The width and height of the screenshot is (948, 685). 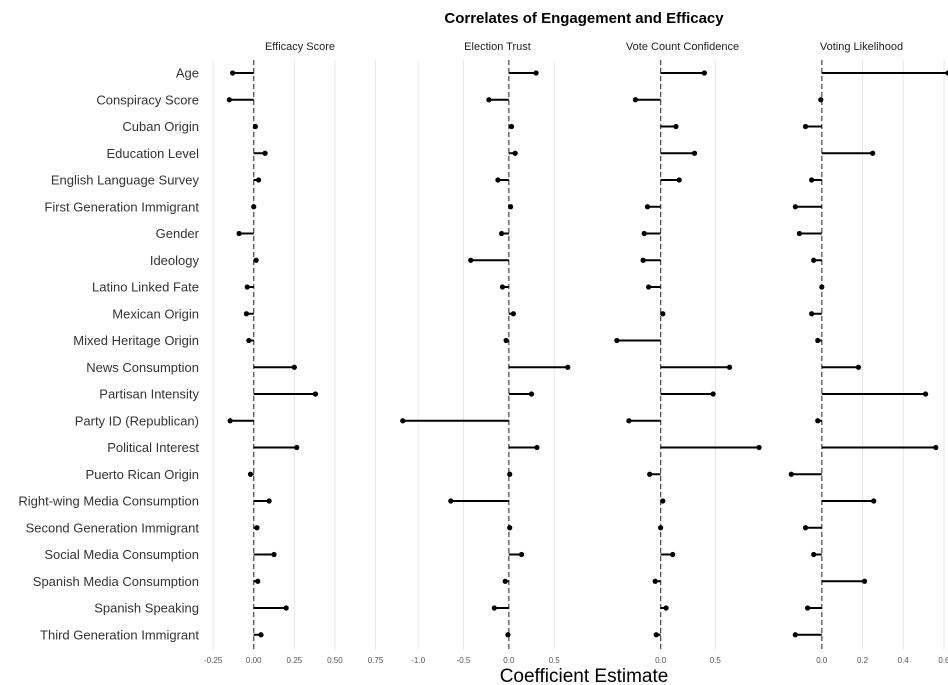 What do you see at coordinates (146, 608) in the screenshot?
I see `row-label-spanish-speaking: Spanish Speaking` at bounding box center [146, 608].